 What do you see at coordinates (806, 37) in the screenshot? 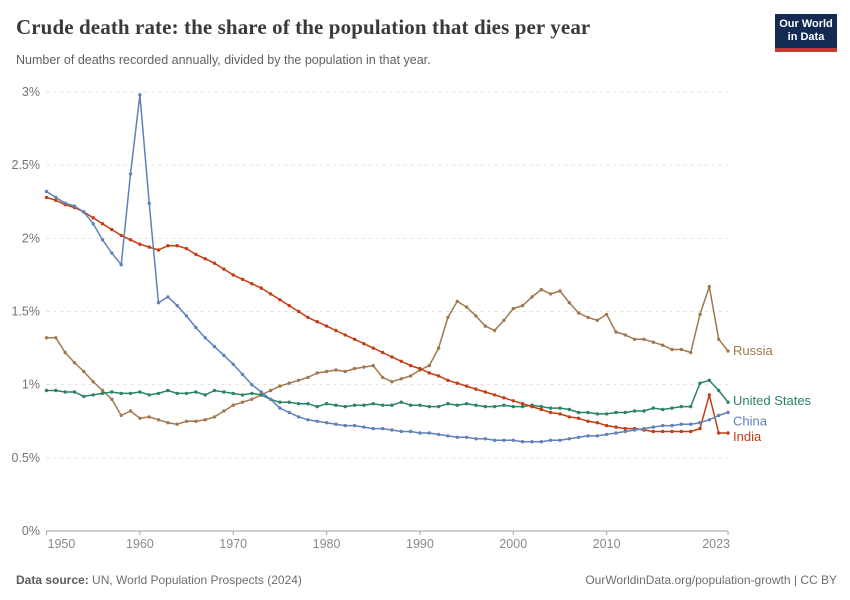
I see `owid-logo-line2: in Data` at bounding box center [806, 37].